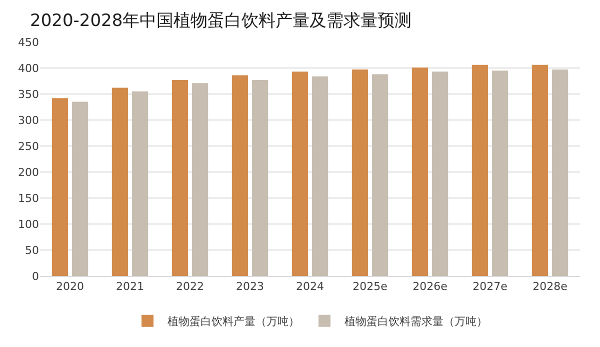 The height and width of the screenshot is (347, 600). I want to click on y-tick-label: 100, so click(28, 224).